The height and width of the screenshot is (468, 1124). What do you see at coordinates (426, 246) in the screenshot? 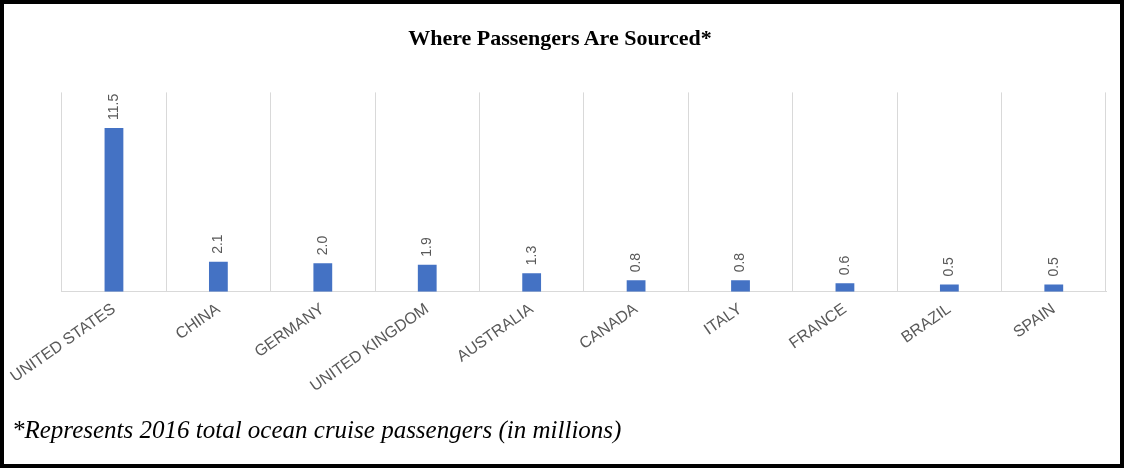
I see `data-label: 1.9` at bounding box center [426, 246].